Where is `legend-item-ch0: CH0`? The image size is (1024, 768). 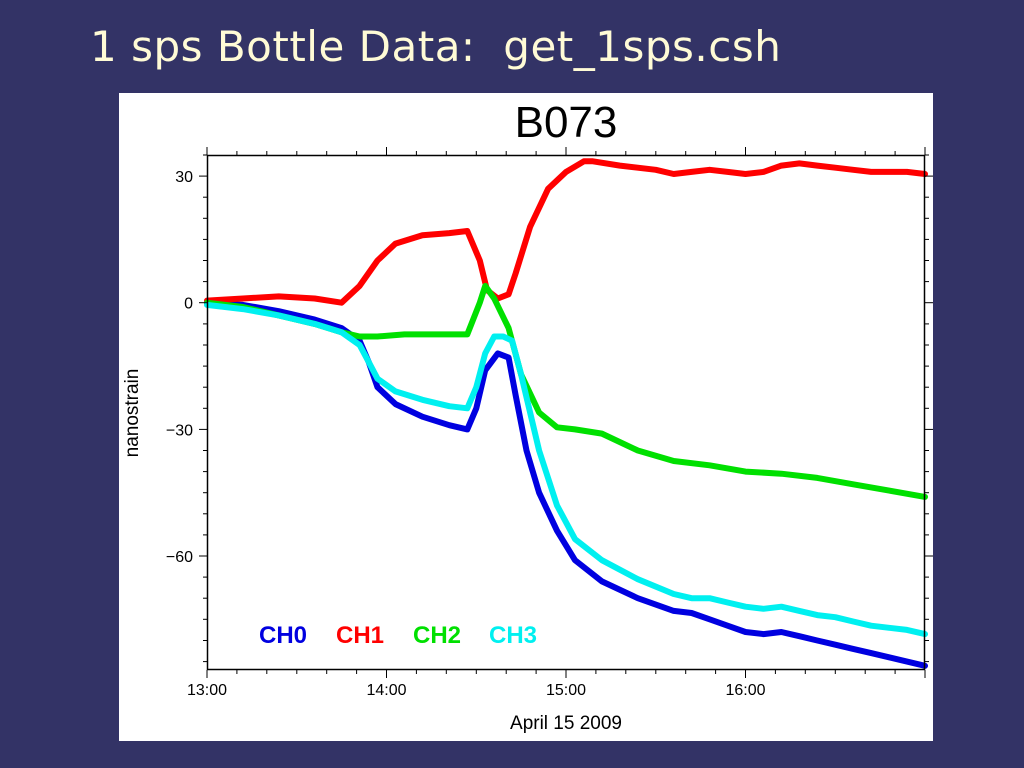
legend-item-ch0: CH0 is located at coordinates (283, 635).